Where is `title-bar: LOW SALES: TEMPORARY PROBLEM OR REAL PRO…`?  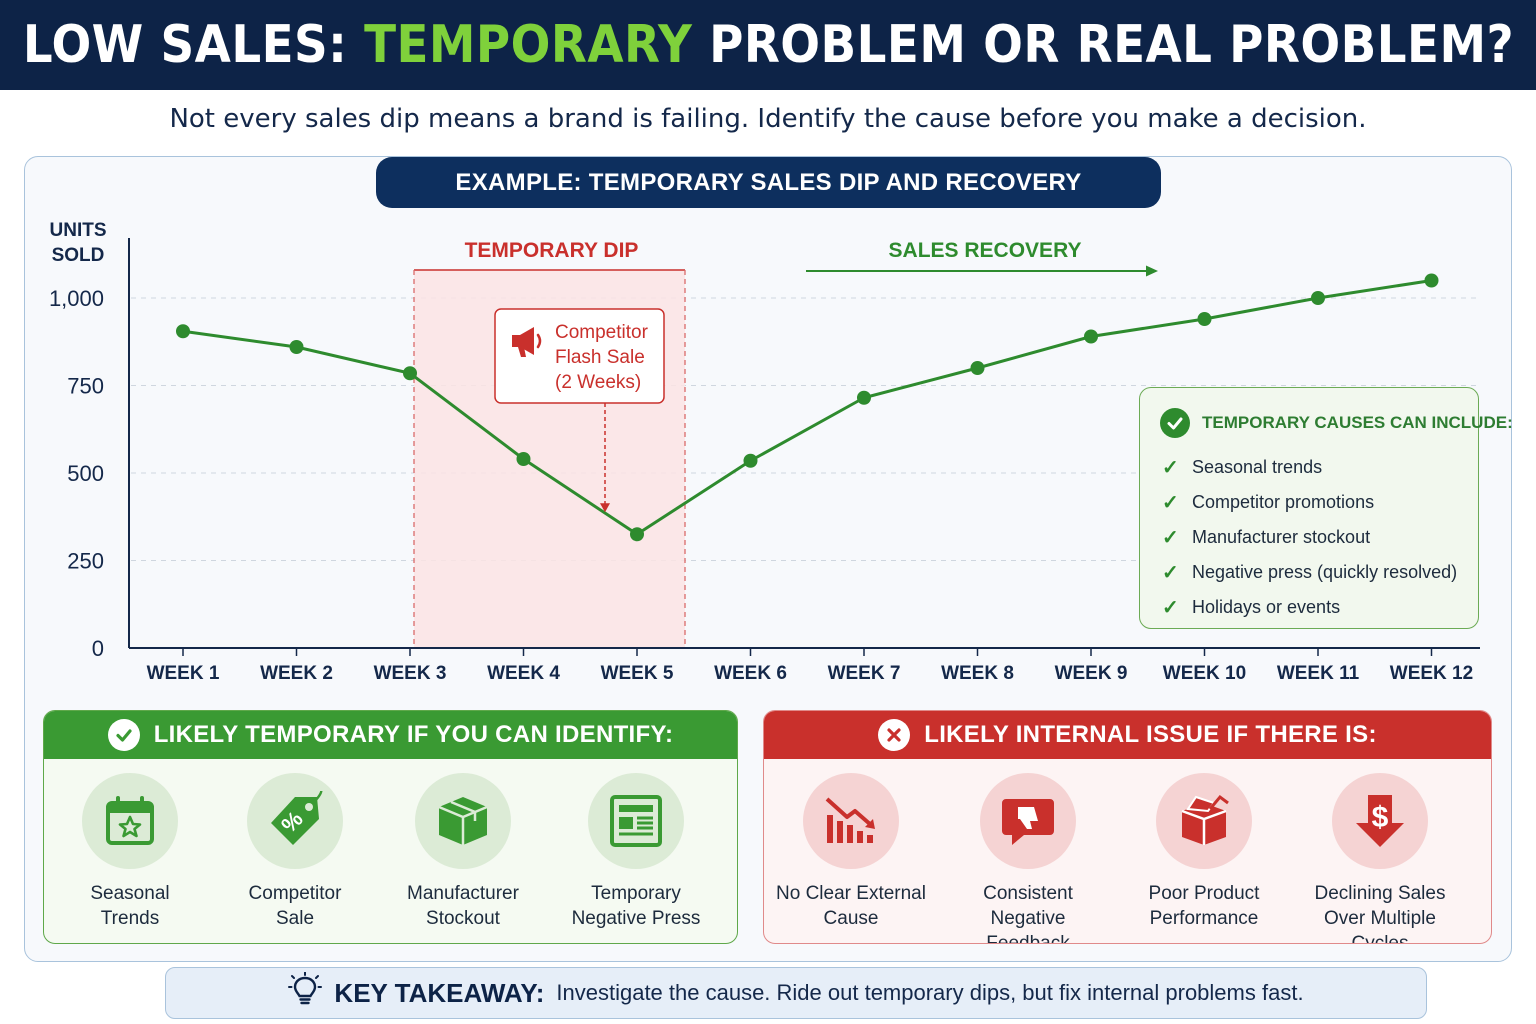
title-bar: LOW SALES: TEMPORARY PROBLEM OR REAL PRO… is located at coordinates (768, 45).